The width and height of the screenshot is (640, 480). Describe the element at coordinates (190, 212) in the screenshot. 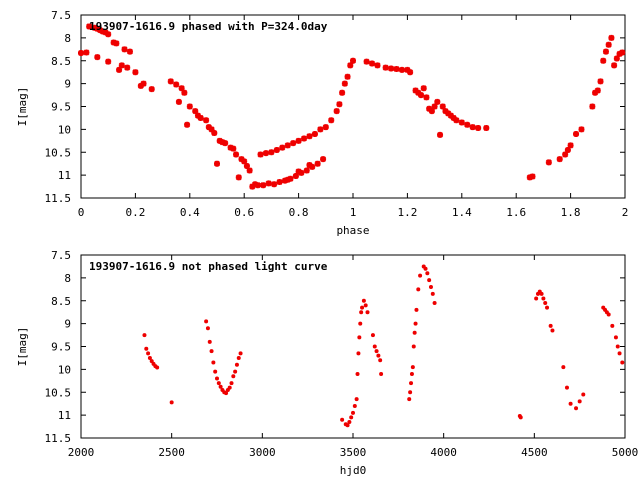

I see `x-tick-label: 0.4` at that location.